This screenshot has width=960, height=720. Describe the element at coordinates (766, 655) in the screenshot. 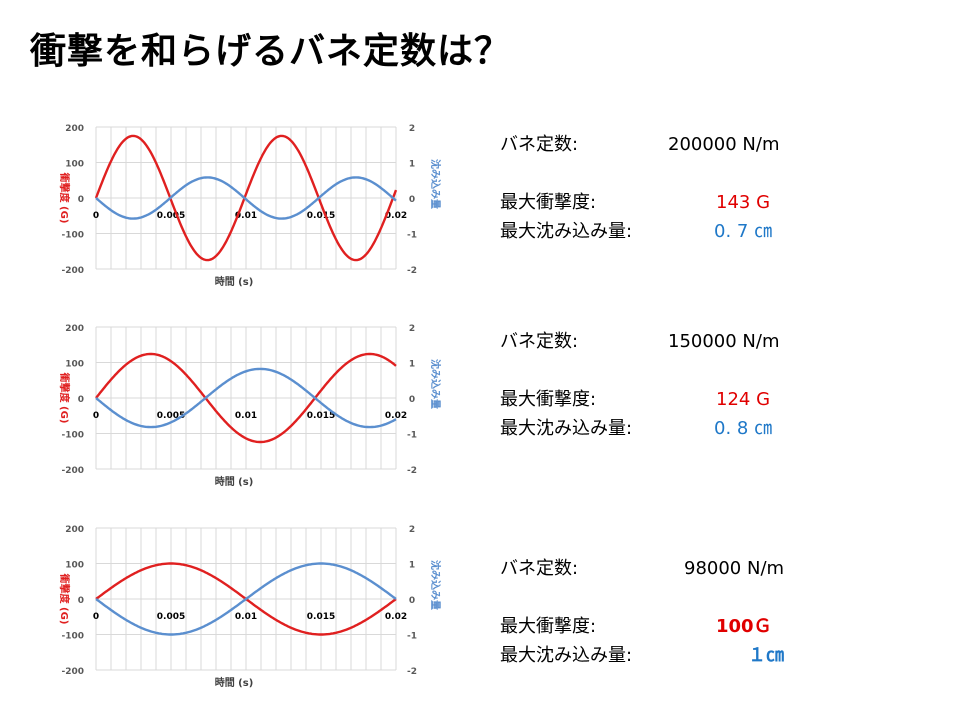

I see `max-sink-value: １㎝` at that location.